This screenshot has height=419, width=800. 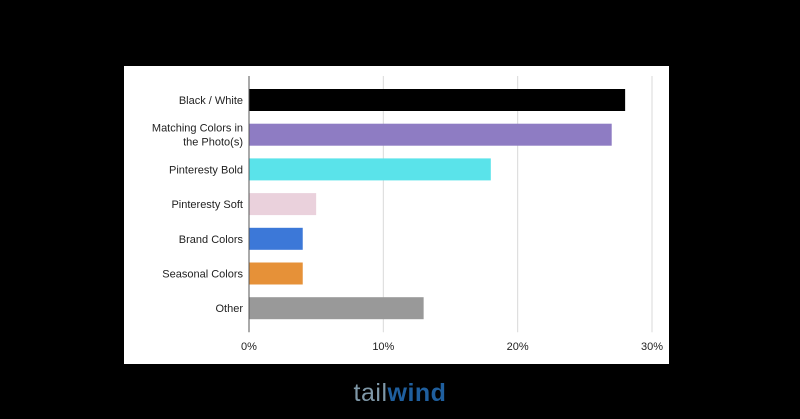 What do you see at coordinates (383, 347) in the screenshot?
I see `x-tick-label: 10%` at bounding box center [383, 347].